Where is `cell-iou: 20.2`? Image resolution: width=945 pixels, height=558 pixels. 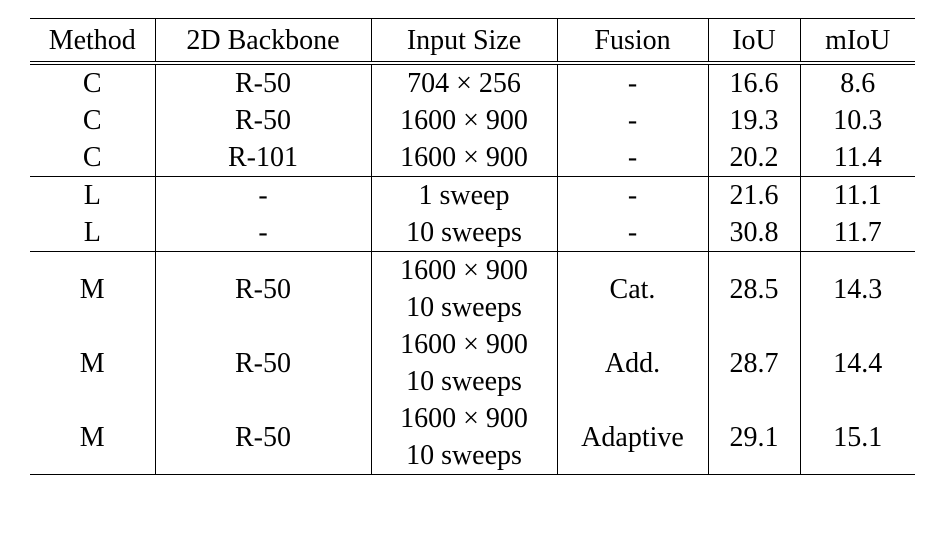 cell-iou: 20.2 is located at coordinates (753, 158).